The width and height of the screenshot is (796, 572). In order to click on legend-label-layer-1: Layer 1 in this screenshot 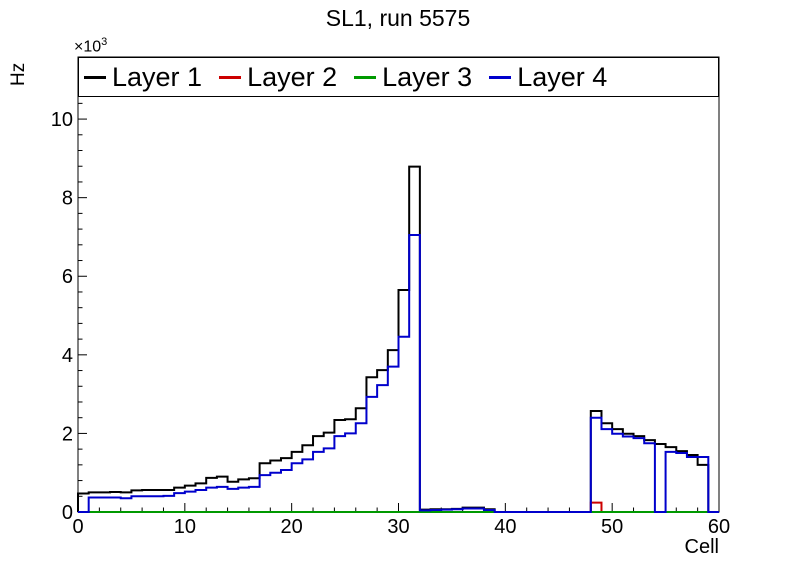, I will do `click(157, 76)`.